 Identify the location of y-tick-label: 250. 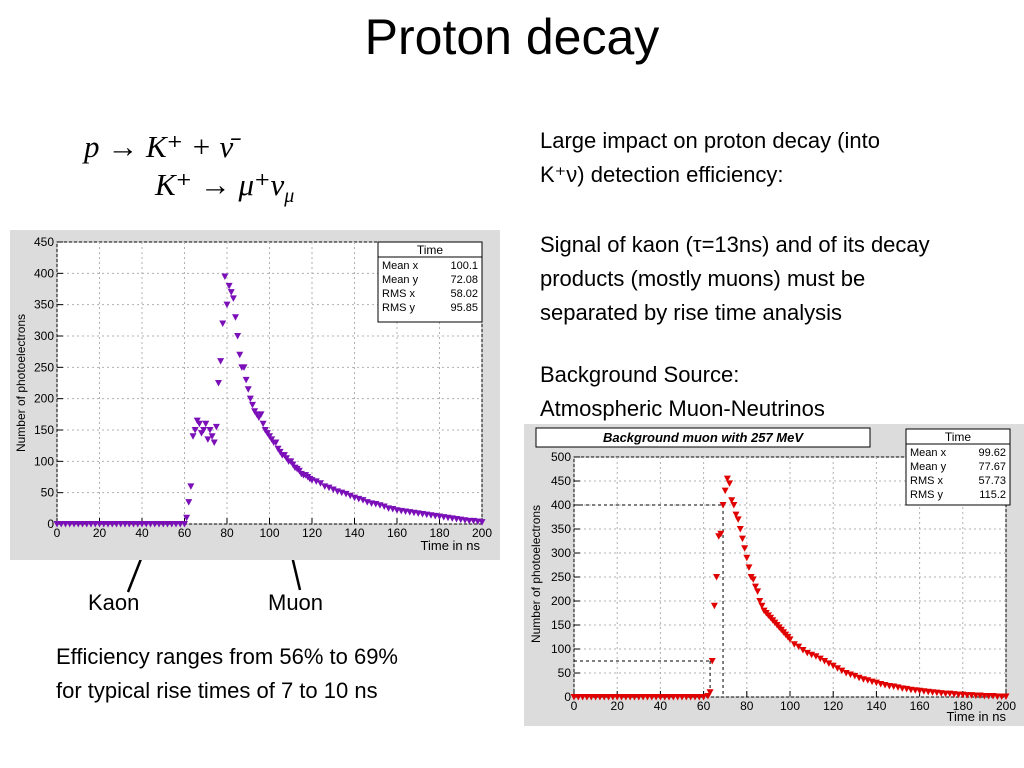
(561, 577).